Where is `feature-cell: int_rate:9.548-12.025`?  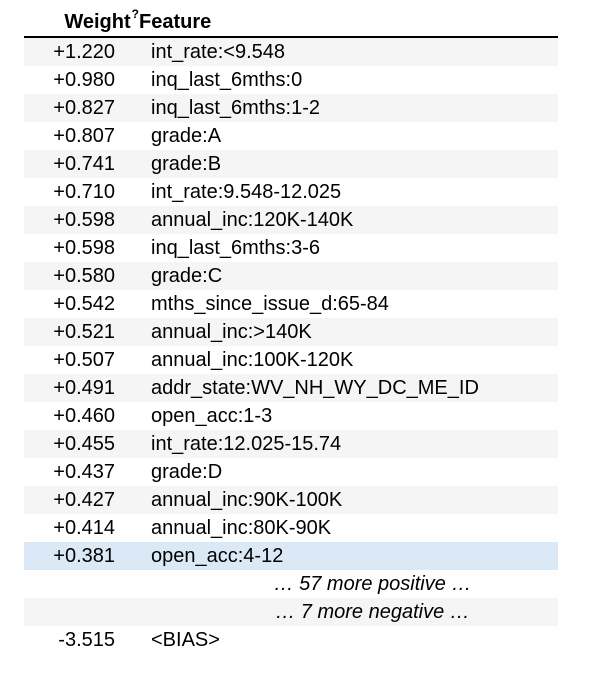
feature-cell: int_rate:9.548-12.025 is located at coordinates (348, 192).